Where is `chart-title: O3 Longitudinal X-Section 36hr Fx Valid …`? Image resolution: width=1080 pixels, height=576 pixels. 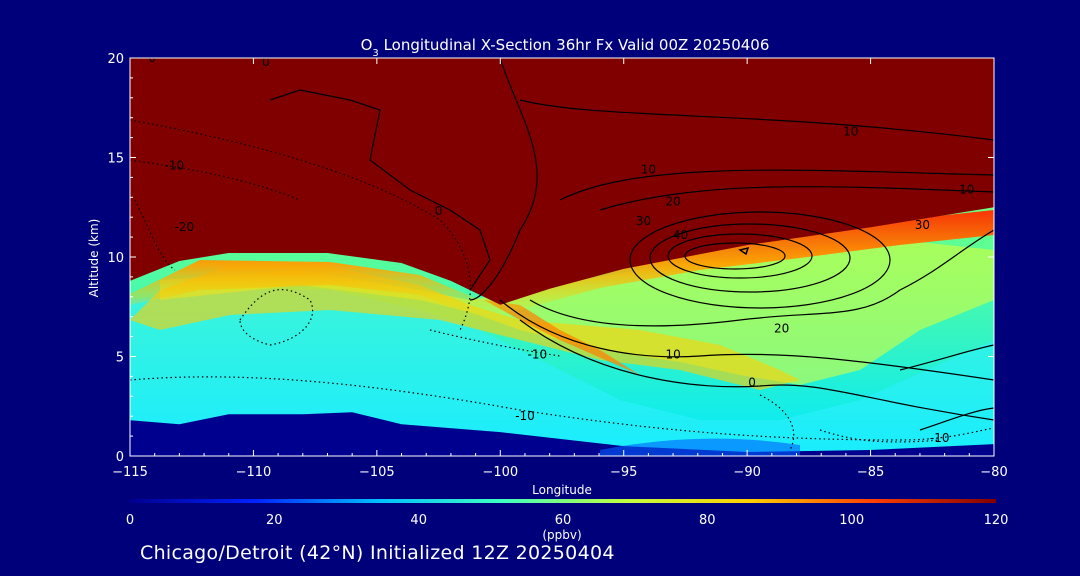 chart-title: O3 Longitudinal X-Section 36hr Fx Valid … is located at coordinates (565, 47).